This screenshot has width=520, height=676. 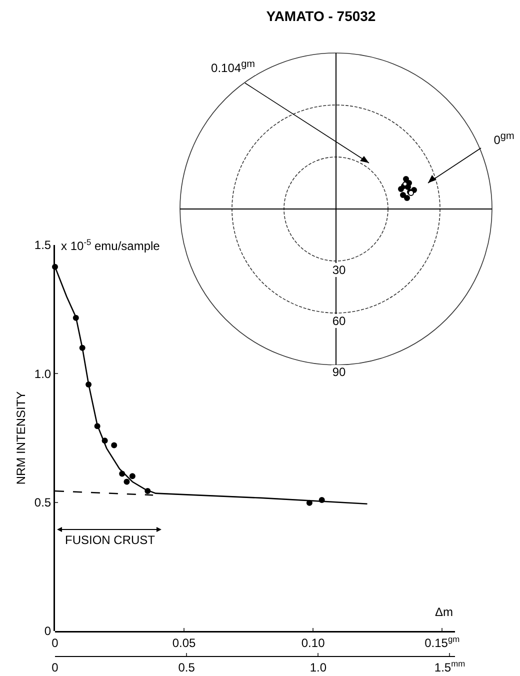 I want to click on x2-tick-label: 1.0, so click(x=318, y=667).